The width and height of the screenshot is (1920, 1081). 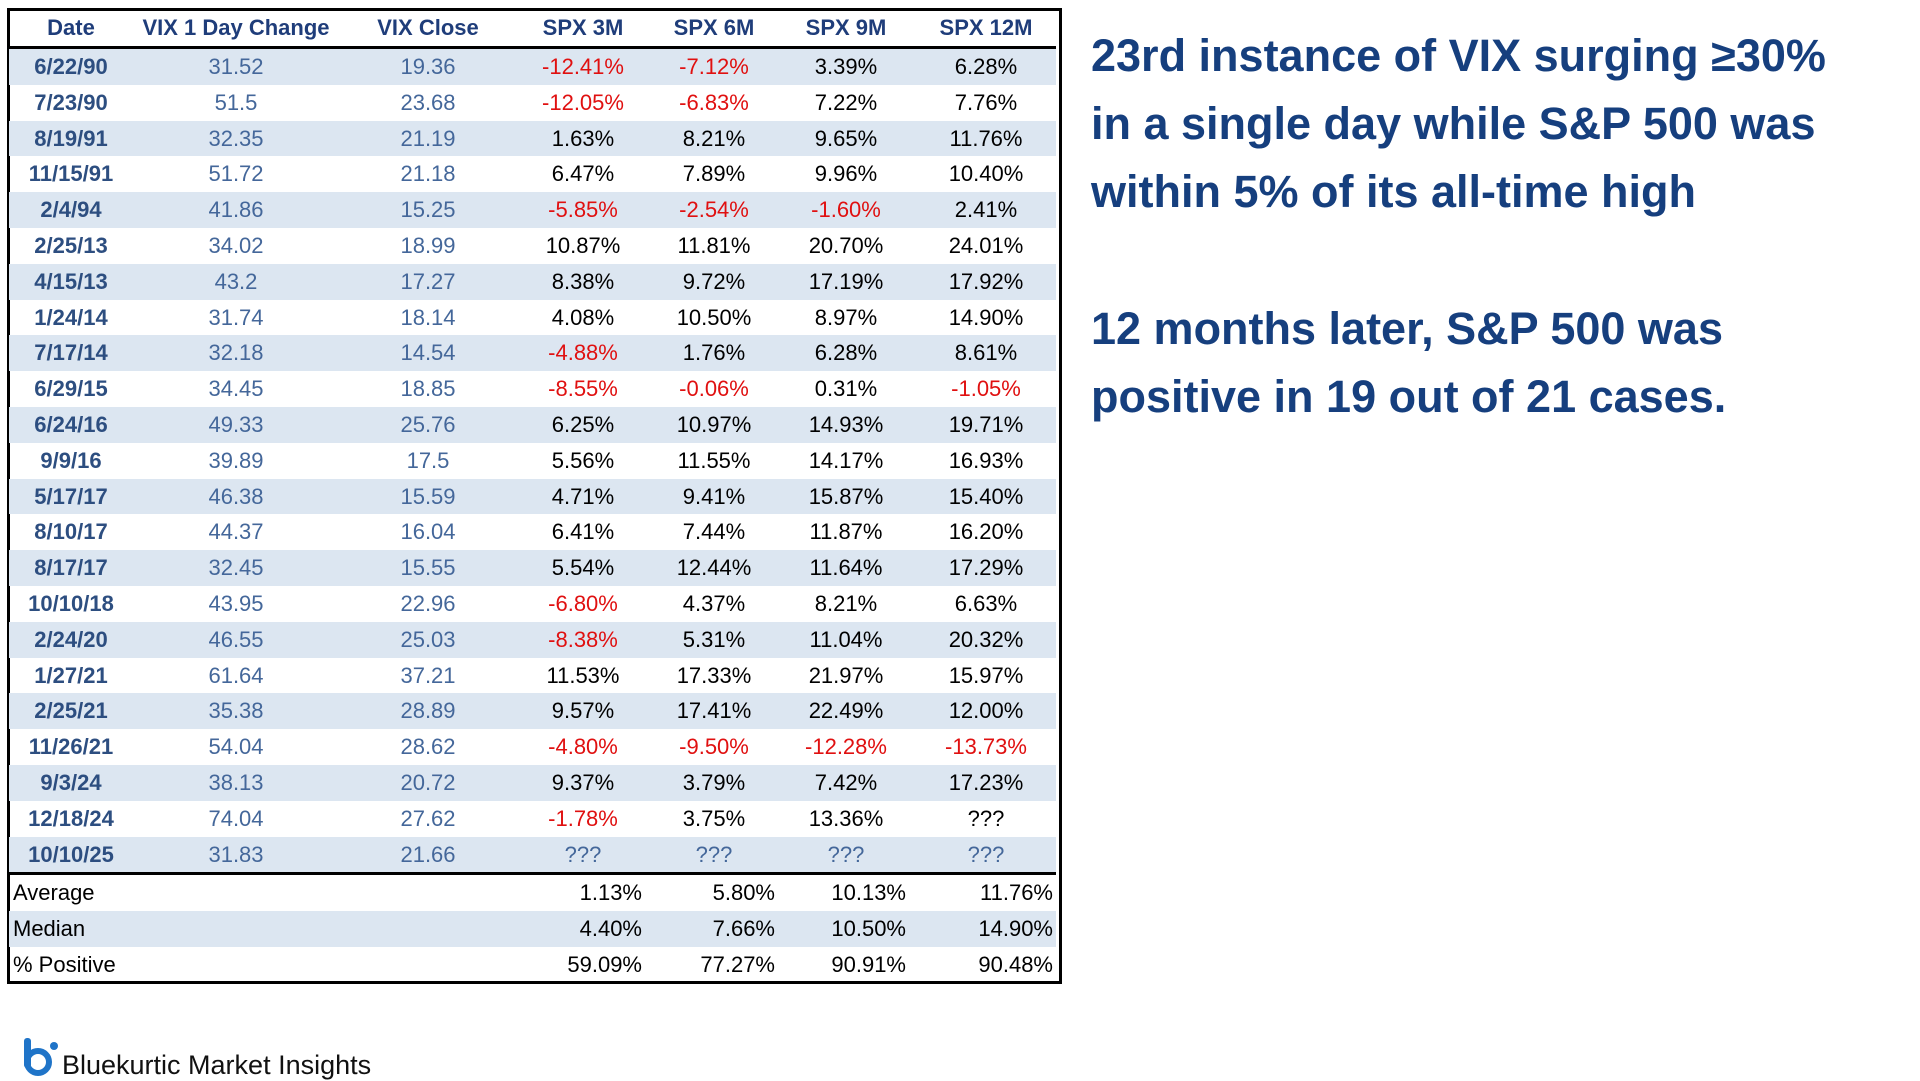 I want to click on table-cell: 2/24/20, so click(x=71, y=639).